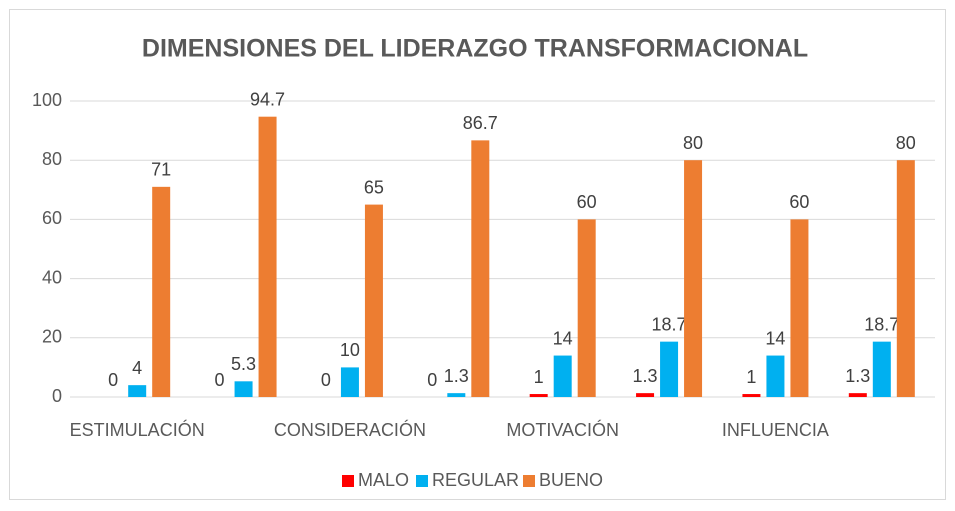  I want to click on data-label: 10, so click(350, 350).